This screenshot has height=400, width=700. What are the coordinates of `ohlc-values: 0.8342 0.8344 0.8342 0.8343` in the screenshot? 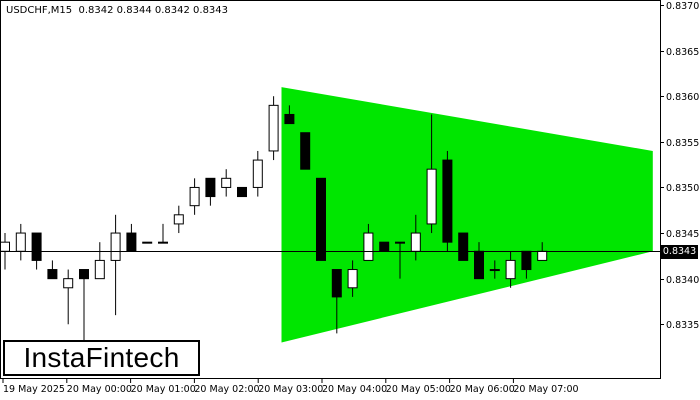 It's located at (153, 10).